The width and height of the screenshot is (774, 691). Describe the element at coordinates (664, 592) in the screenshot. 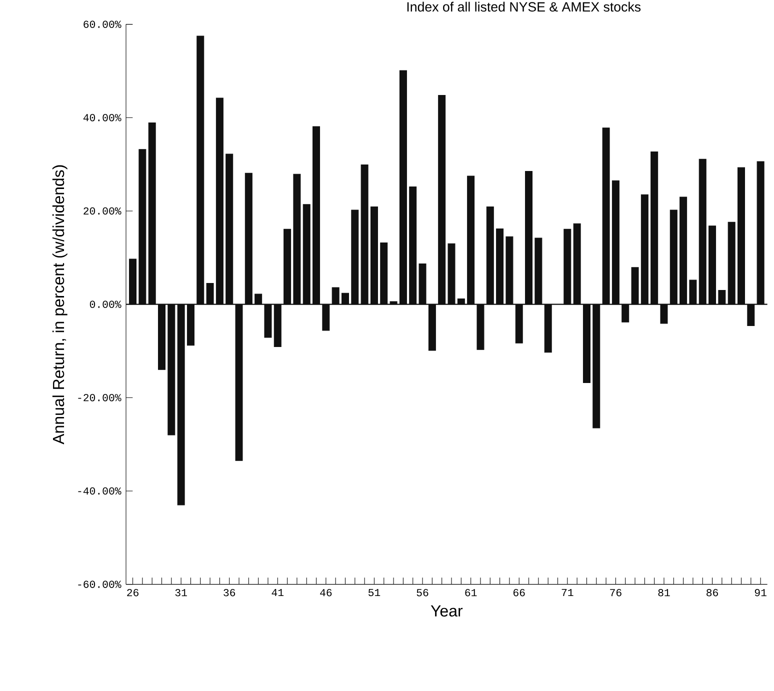

I see `x-tick-label: 81` at that location.